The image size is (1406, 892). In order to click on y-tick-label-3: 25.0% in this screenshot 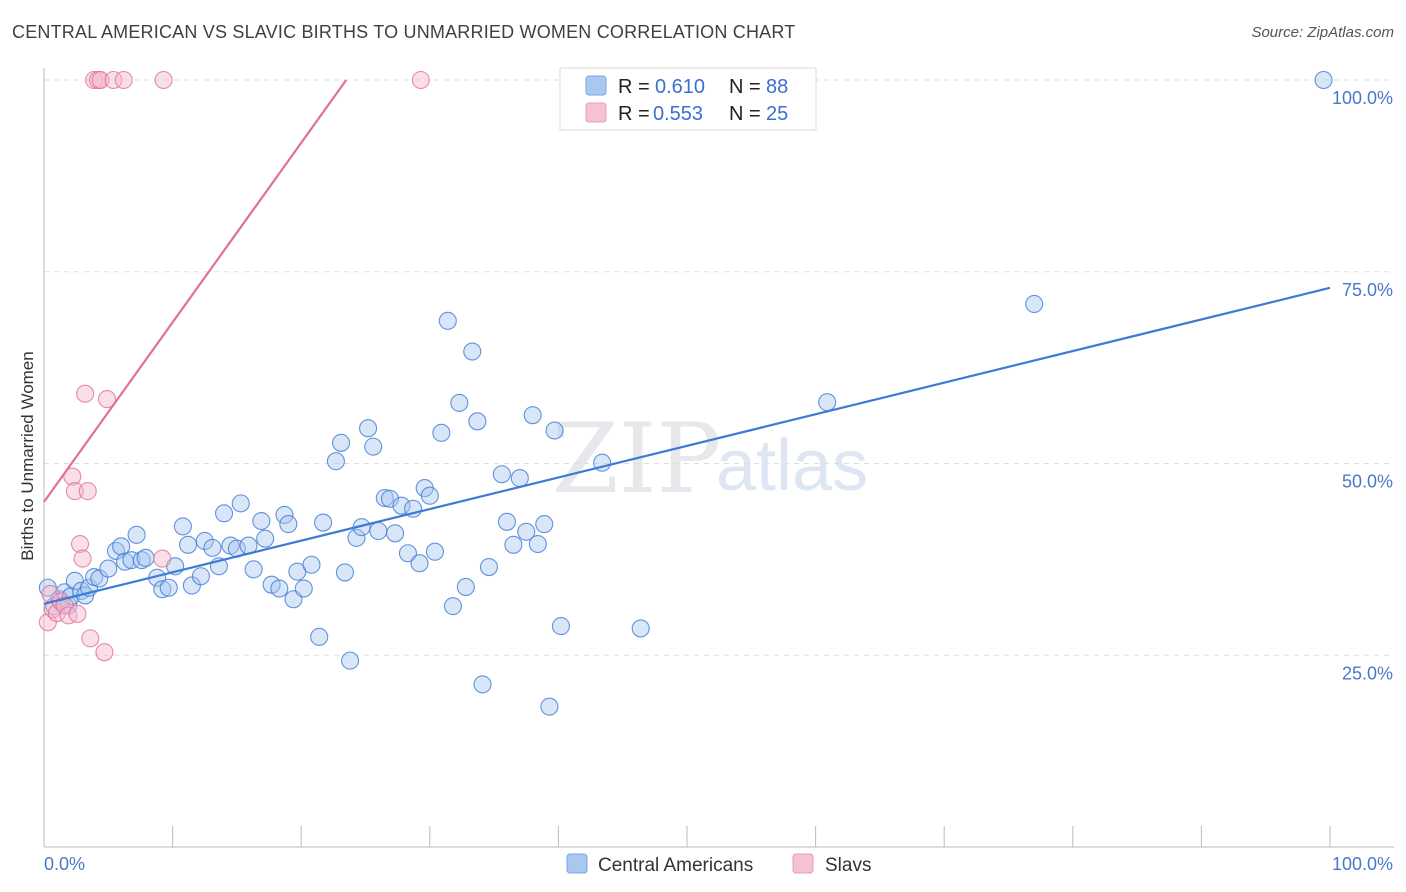, I will do `click(1367, 673)`.